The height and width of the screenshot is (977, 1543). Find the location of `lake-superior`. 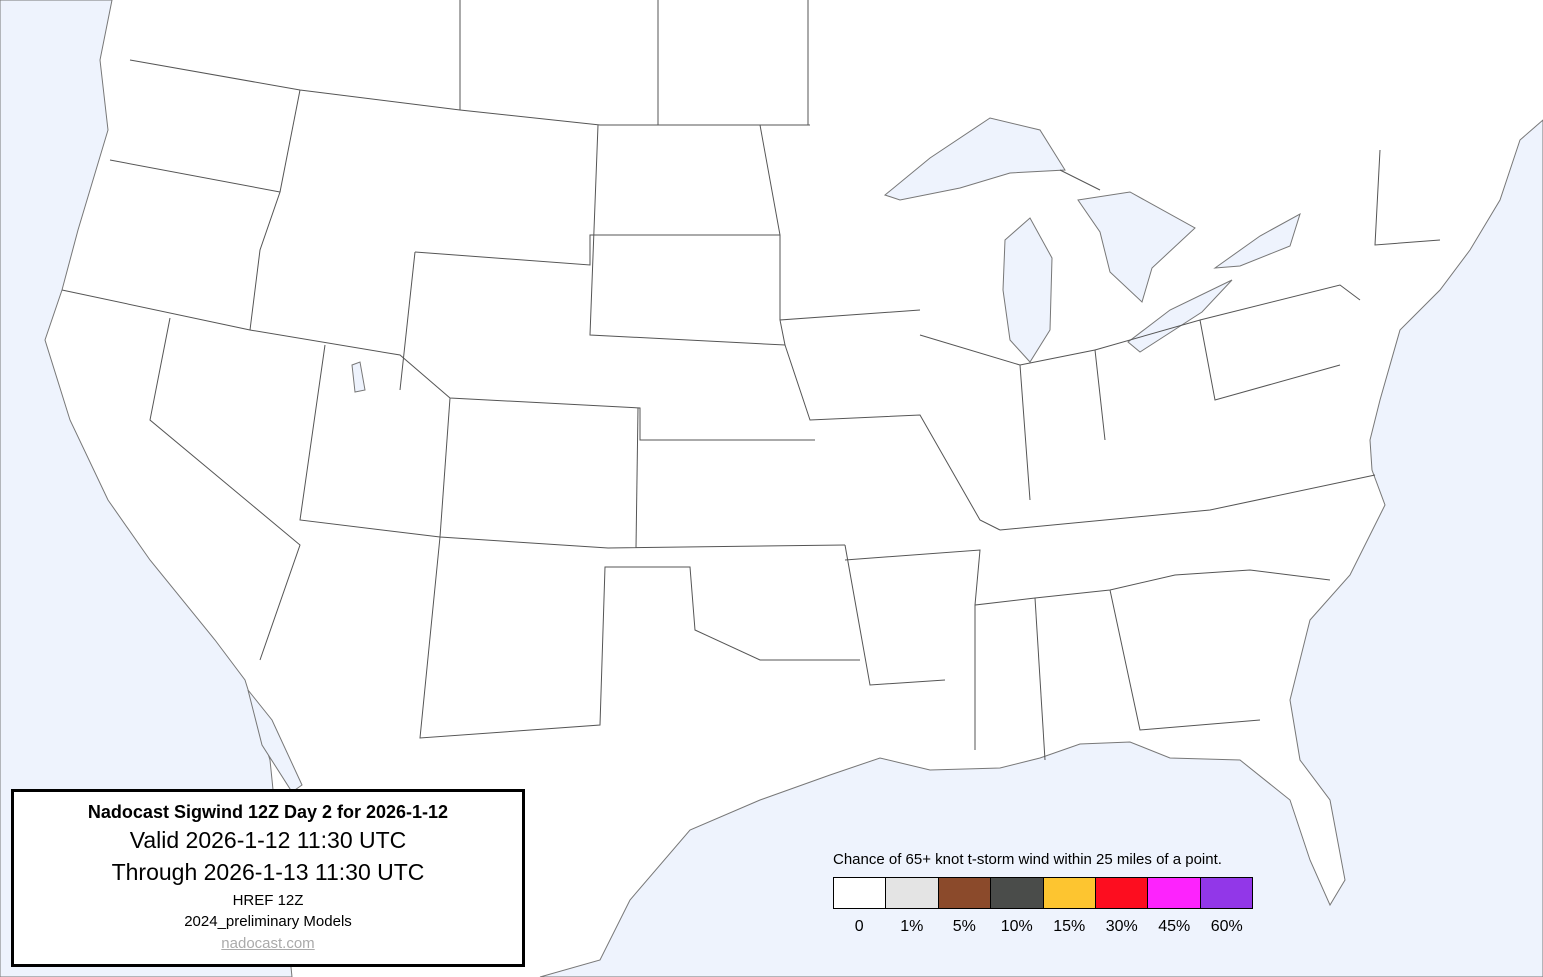

lake-superior is located at coordinates (974, 159).